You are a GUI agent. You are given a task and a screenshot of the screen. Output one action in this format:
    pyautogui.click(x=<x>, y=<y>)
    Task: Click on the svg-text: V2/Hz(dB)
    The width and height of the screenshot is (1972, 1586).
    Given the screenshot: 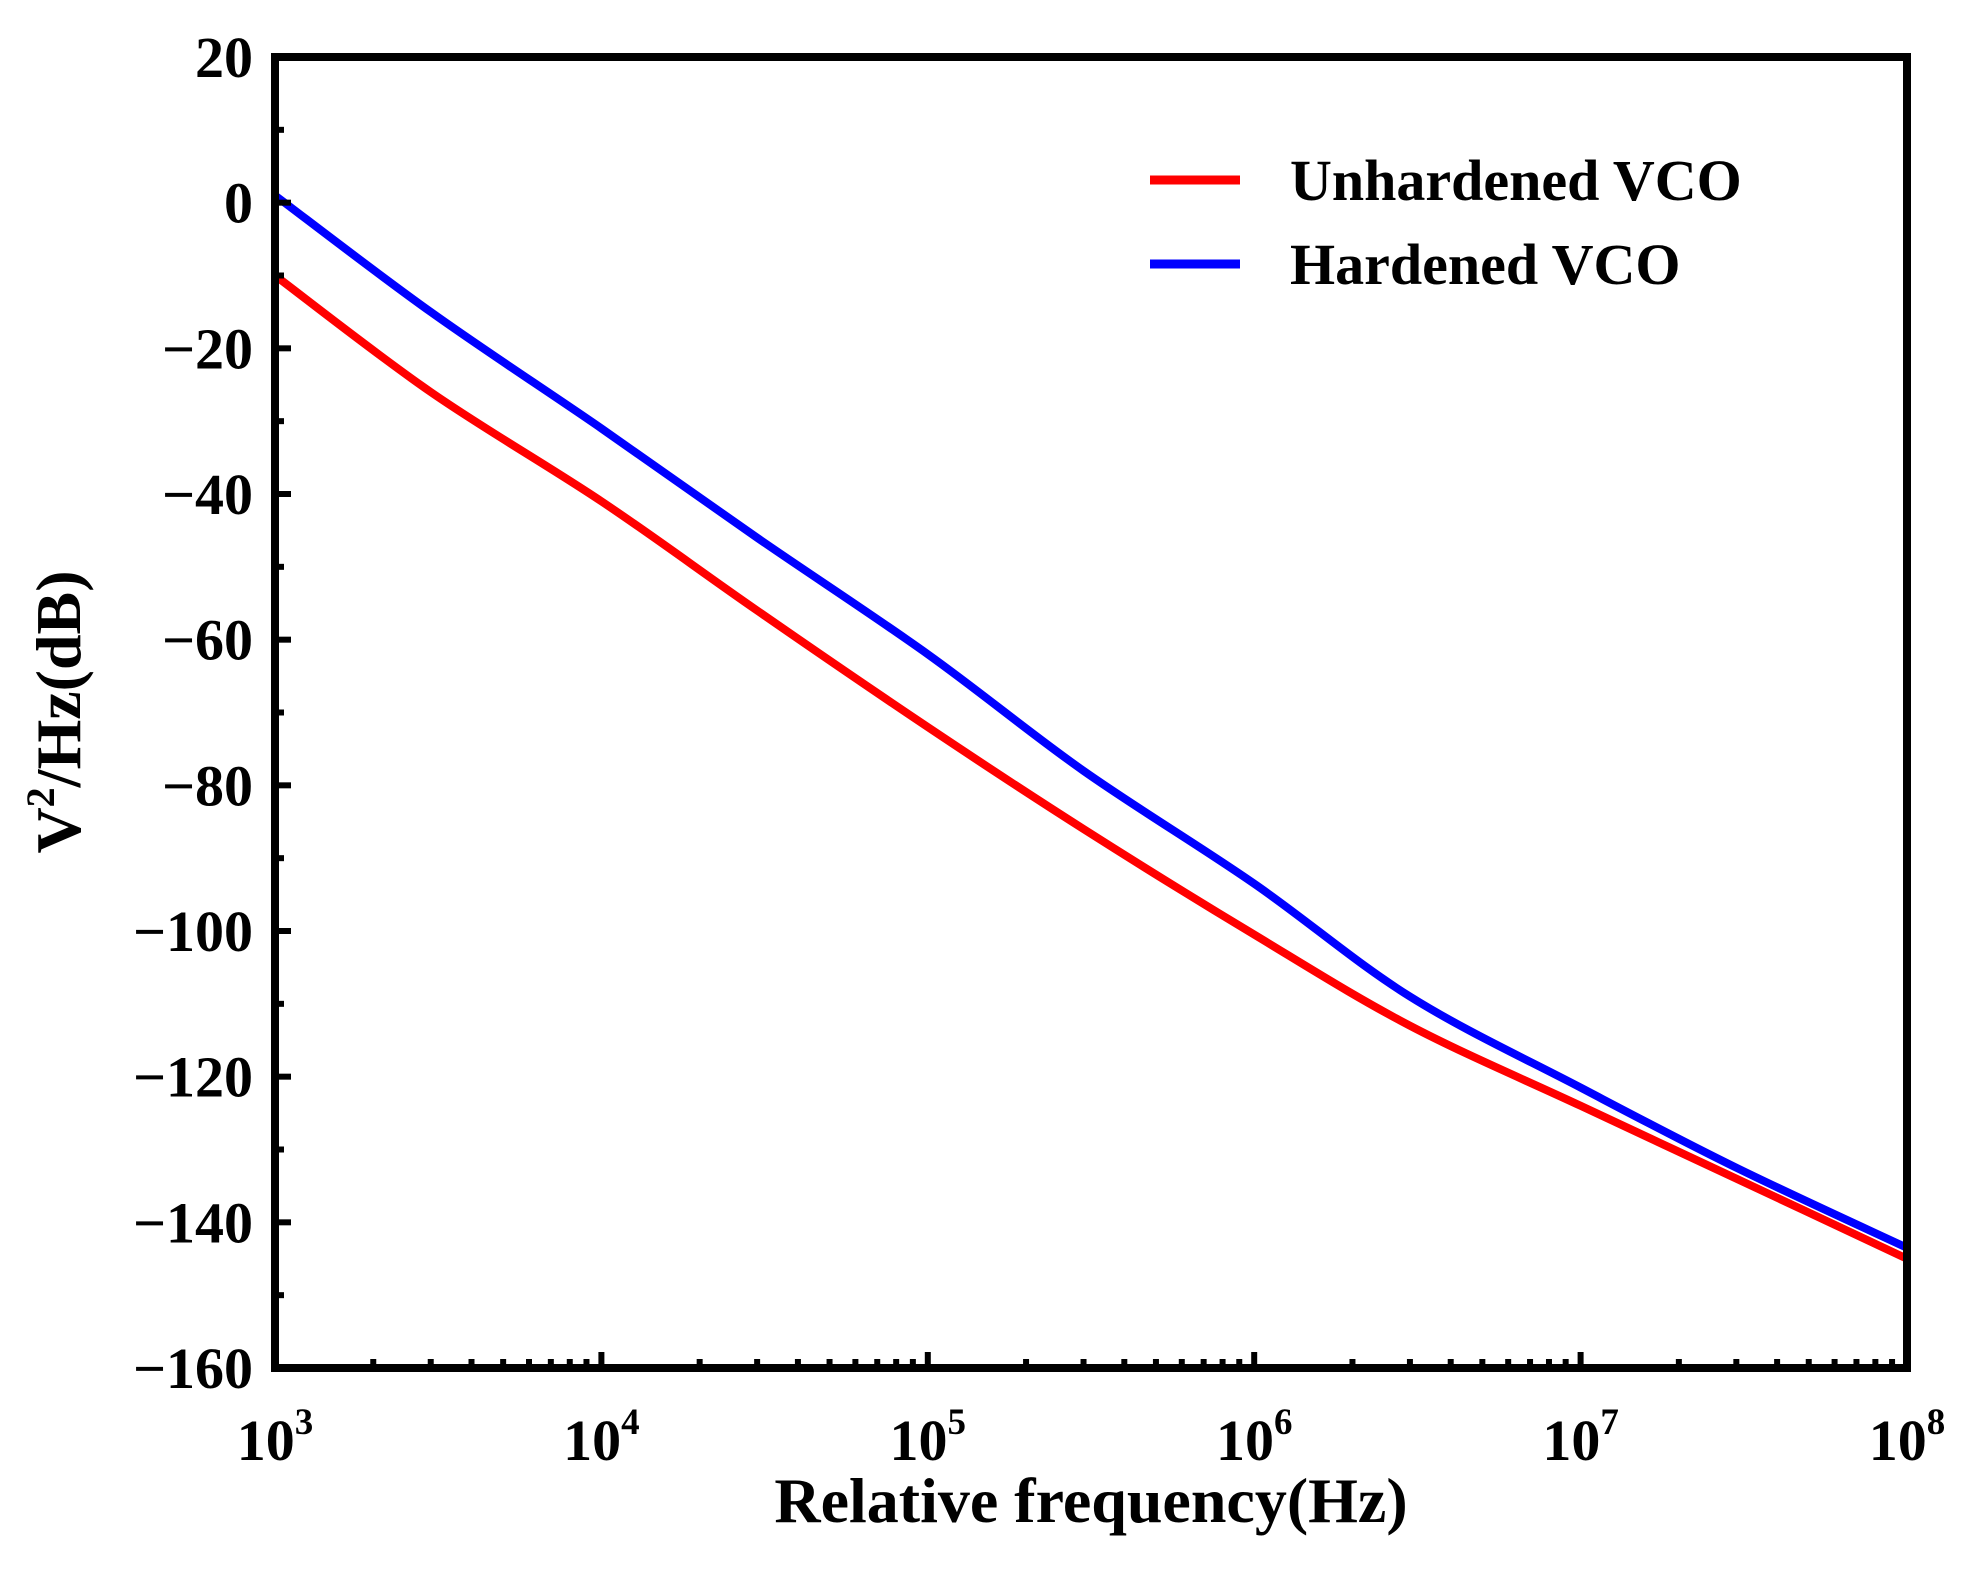 What is the action you would take?
    pyautogui.click(x=56, y=711)
    